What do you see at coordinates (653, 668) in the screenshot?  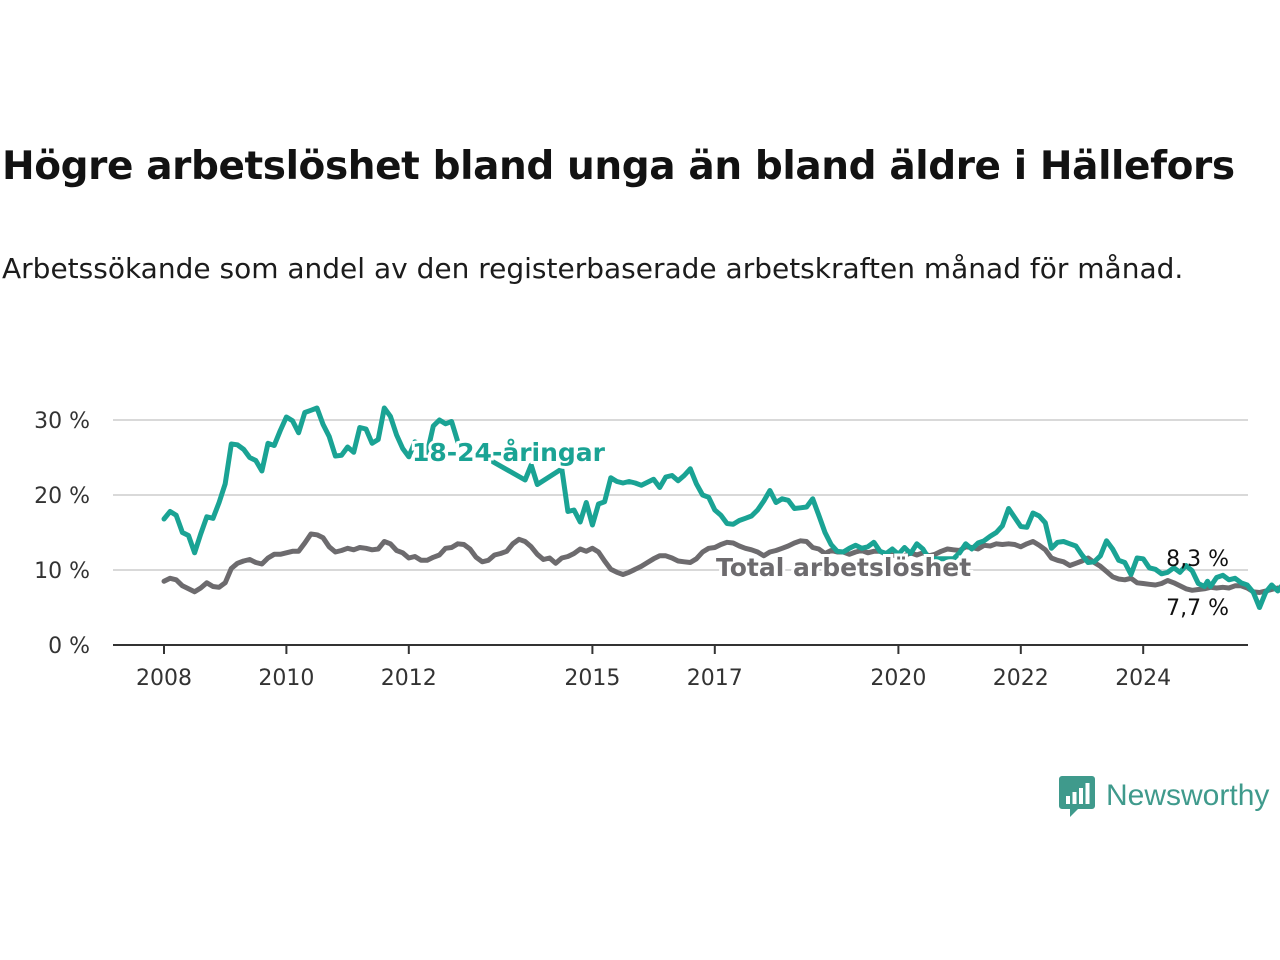 I see `x-axis-ticks: 2008 2010 2012 2015 2017 2020 2022 2024` at bounding box center [653, 668].